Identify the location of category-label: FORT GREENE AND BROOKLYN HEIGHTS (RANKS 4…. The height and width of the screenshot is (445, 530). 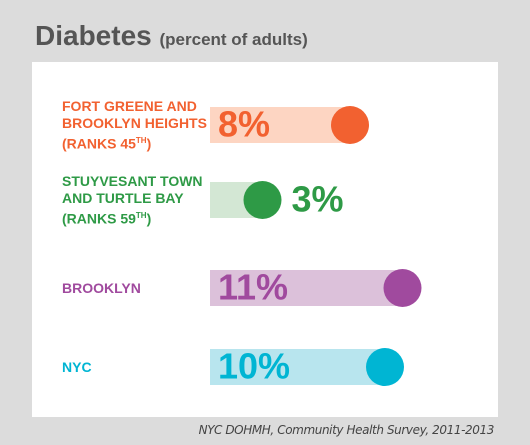
(137, 125).